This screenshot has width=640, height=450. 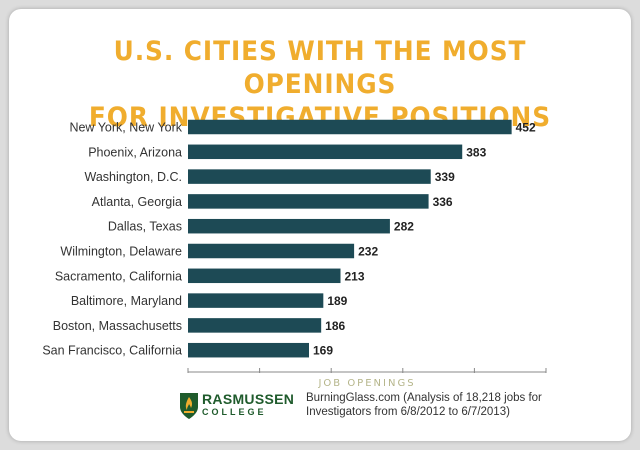 I want to click on x-axis-label: JOB OPENINGS, so click(x=366, y=383).